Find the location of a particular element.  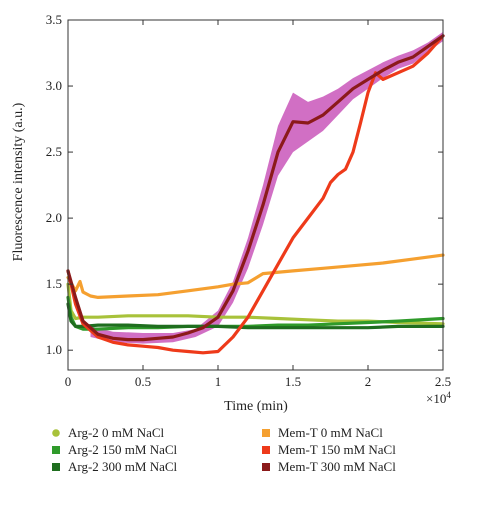

x-tick-label: 1 is located at coordinates (218, 381).